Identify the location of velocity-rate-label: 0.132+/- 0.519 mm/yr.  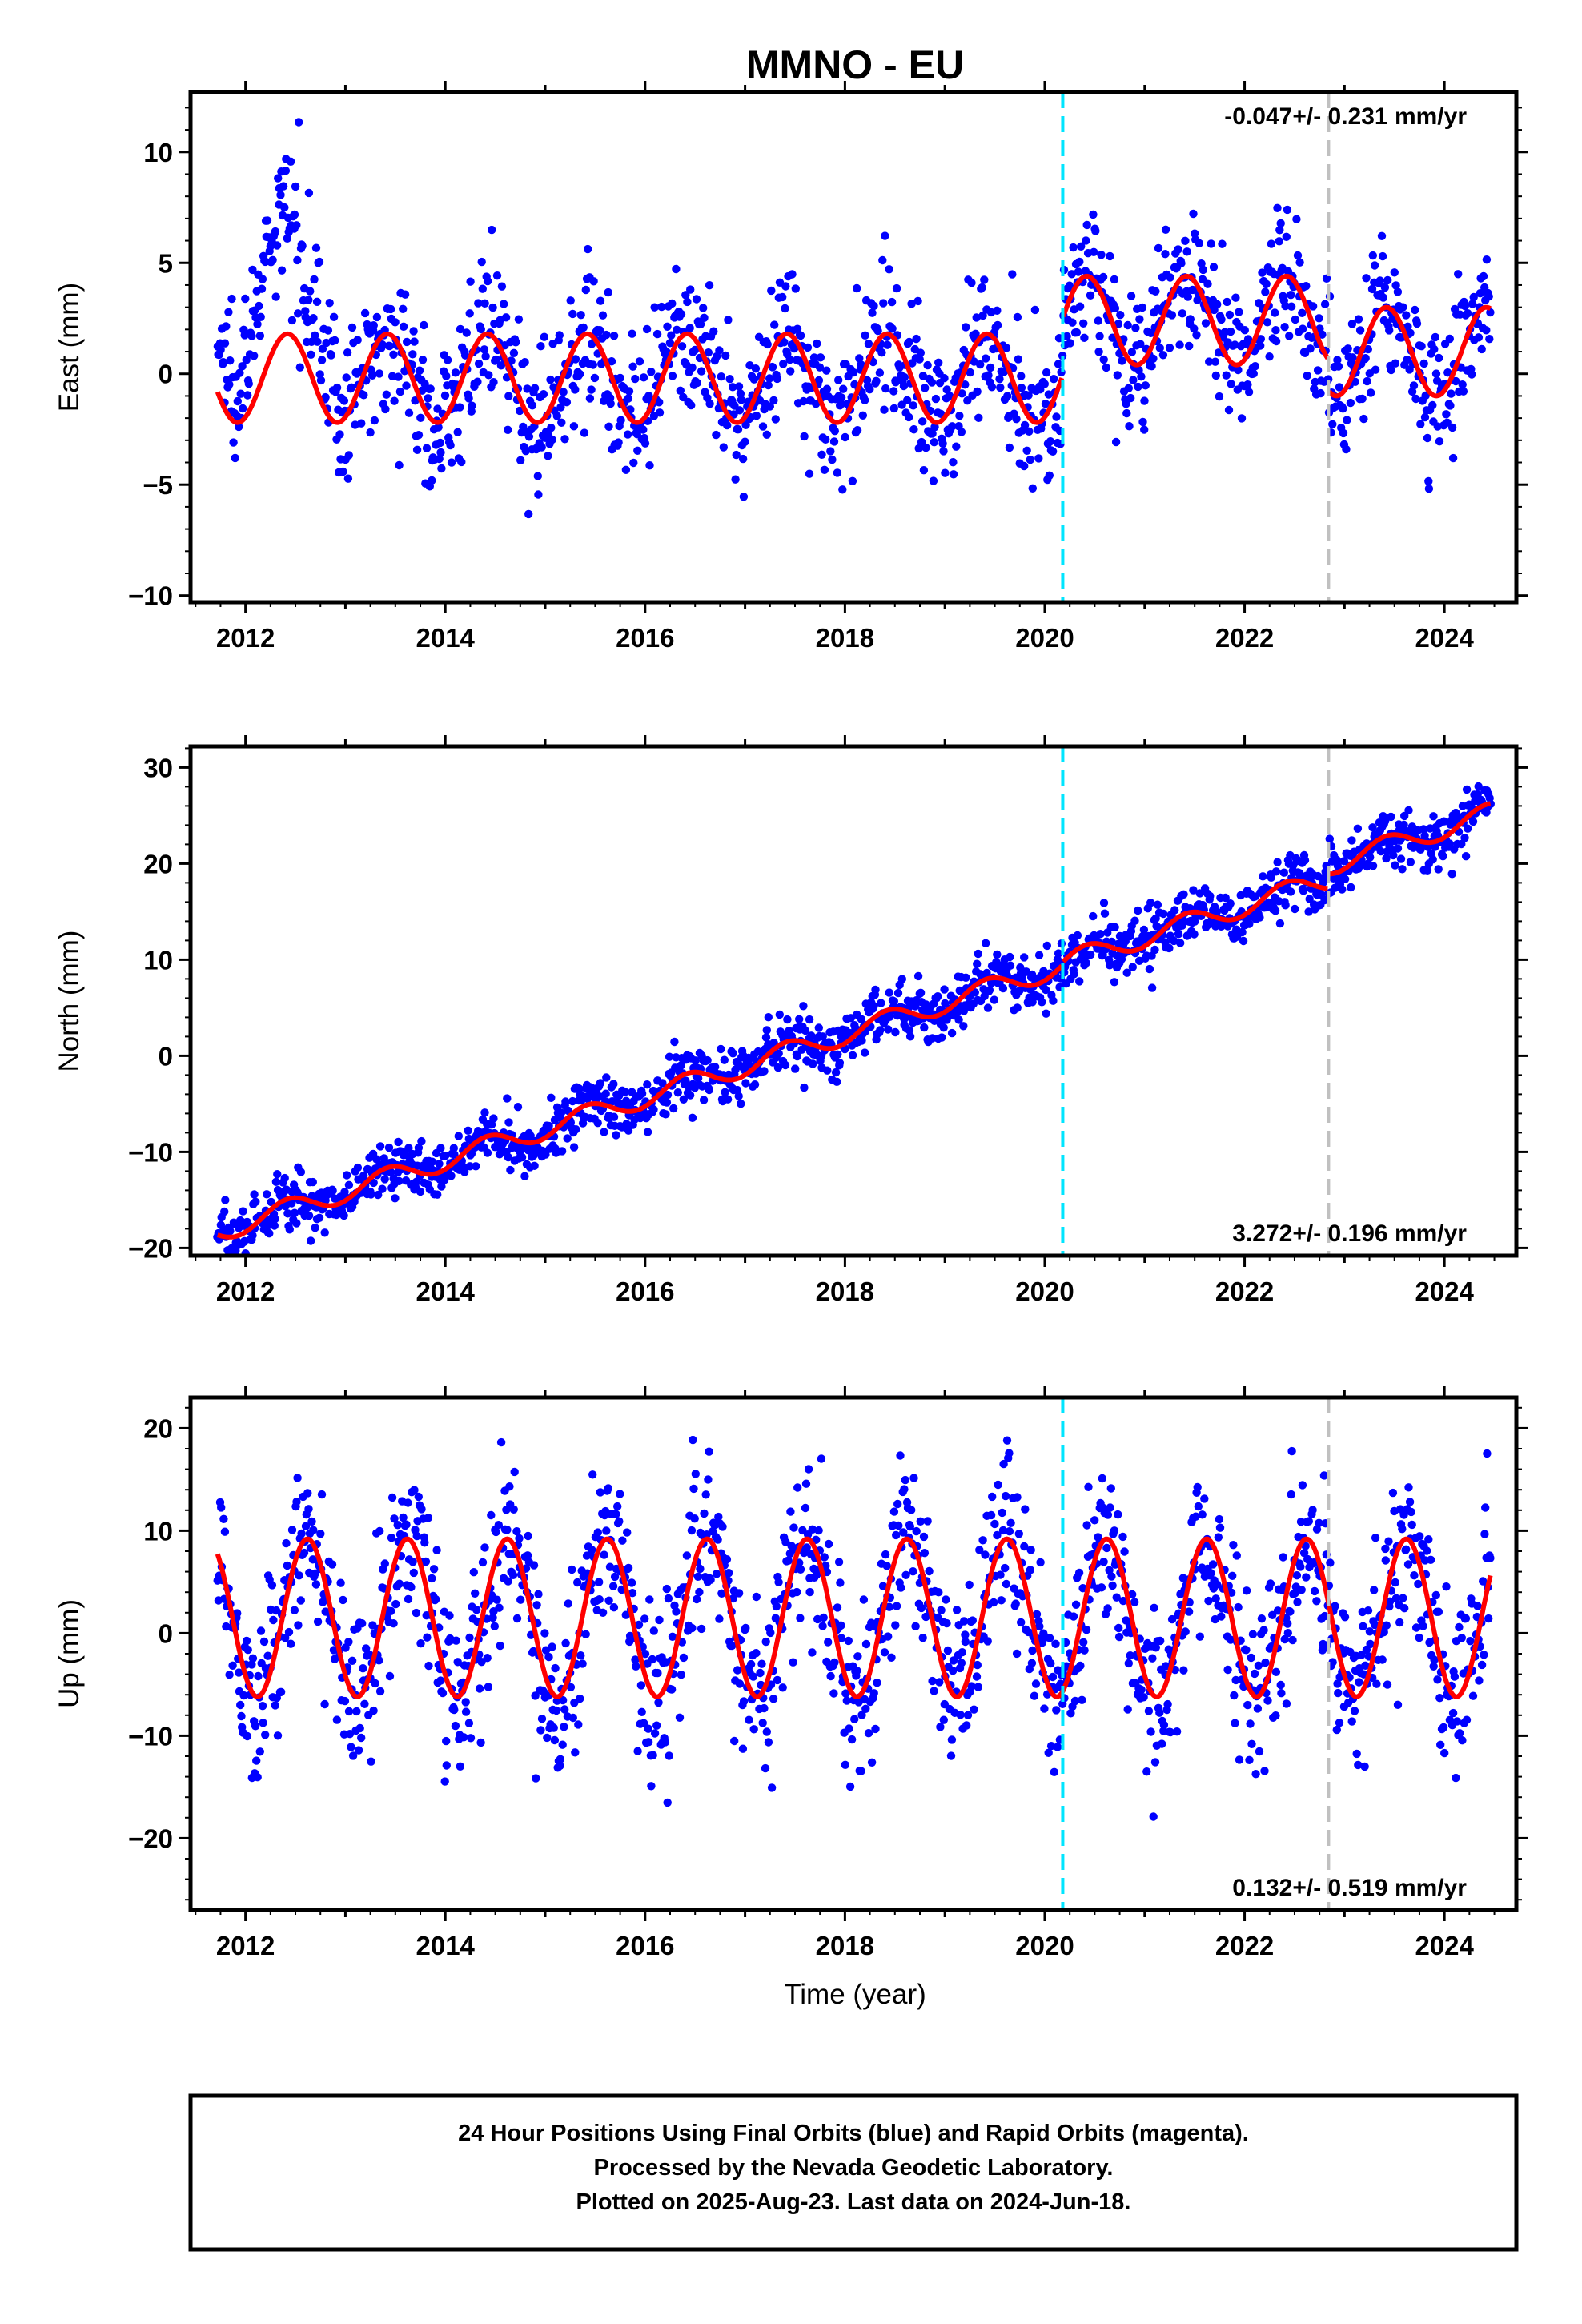
(1350, 1888).